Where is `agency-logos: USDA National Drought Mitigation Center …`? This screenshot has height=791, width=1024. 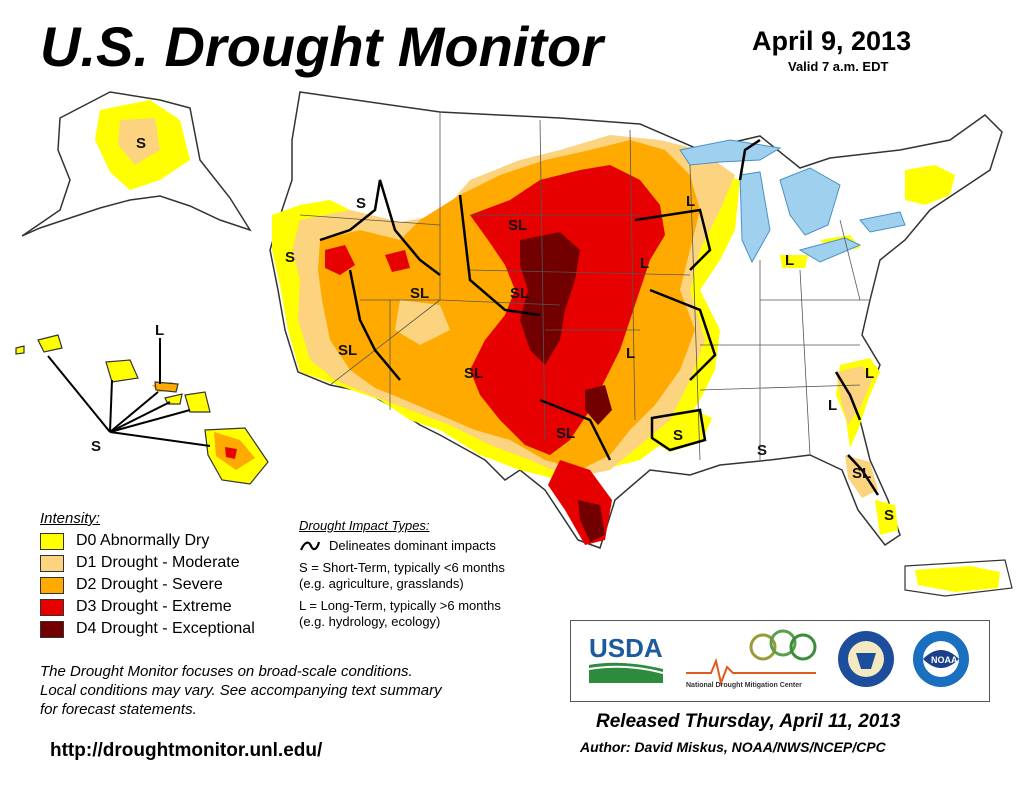
agency-logos: USDA National Drought Mitigation Center … is located at coordinates (780, 661).